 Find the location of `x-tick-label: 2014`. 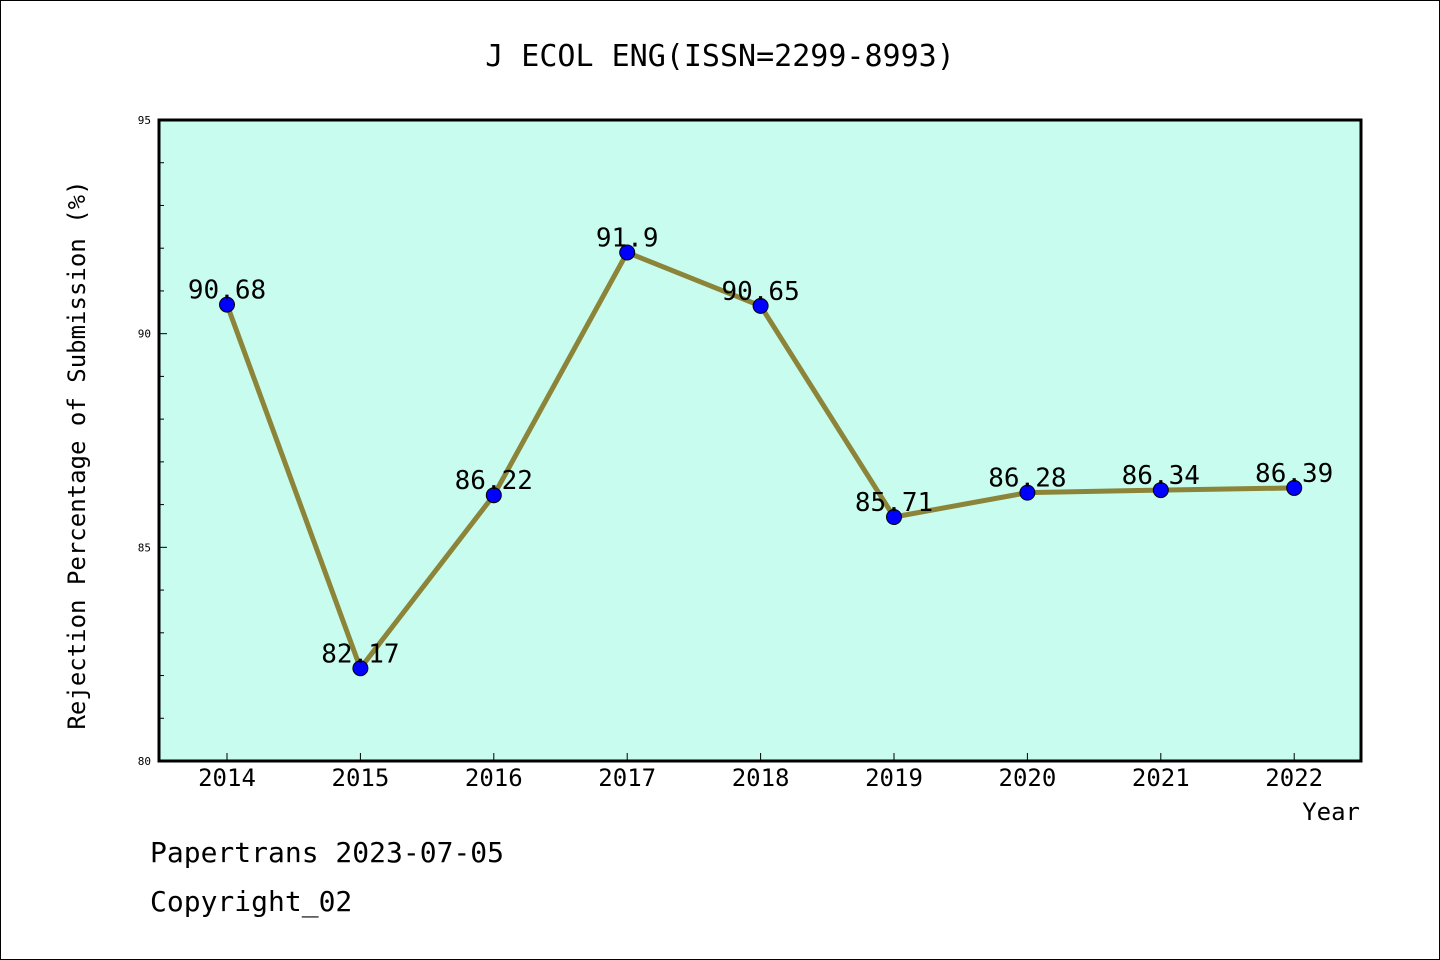

x-tick-label: 2014 is located at coordinates (227, 778).